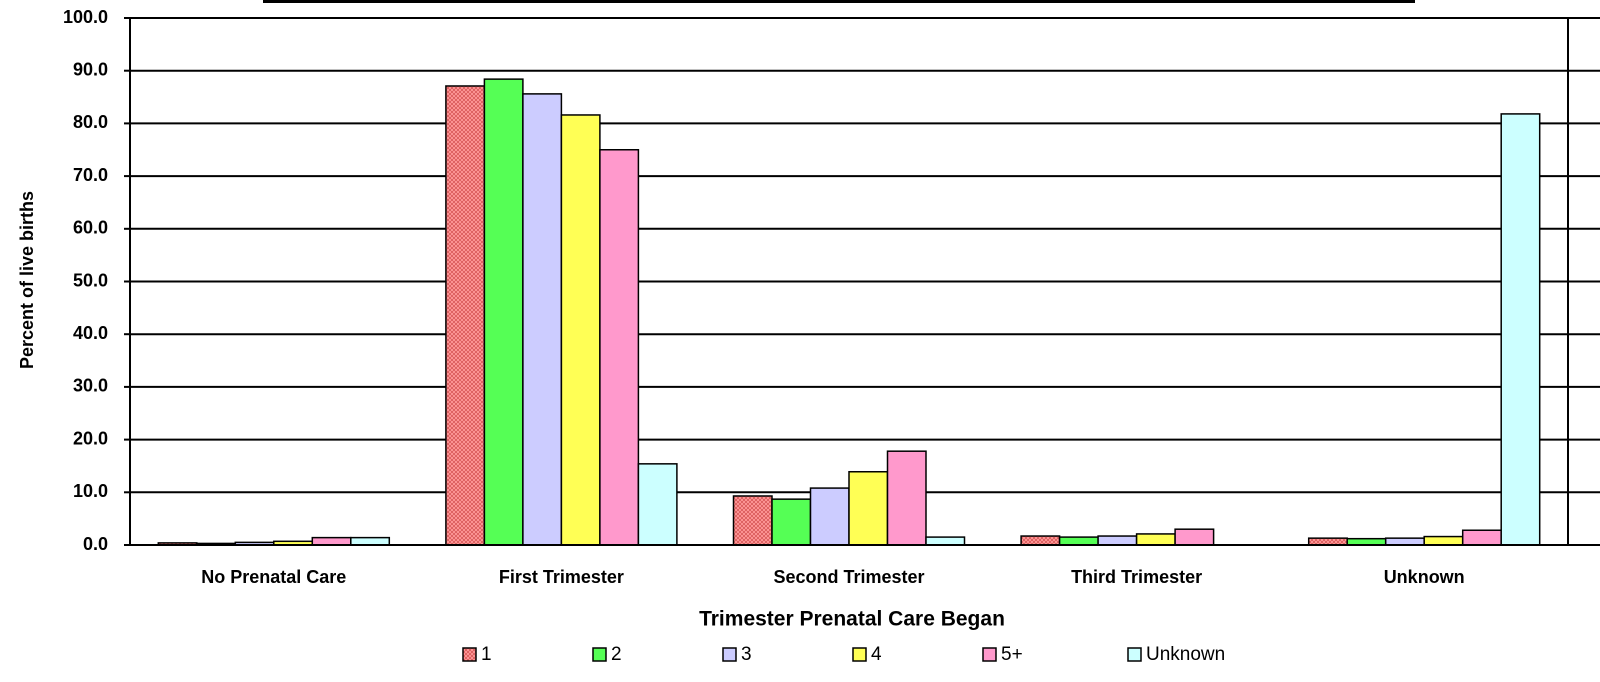 The width and height of the screenshot is (1600, 682). Describe the element at coordinates (848, 577) in the screenshot. I see `x-tick-label: Second Trimester` at that location.